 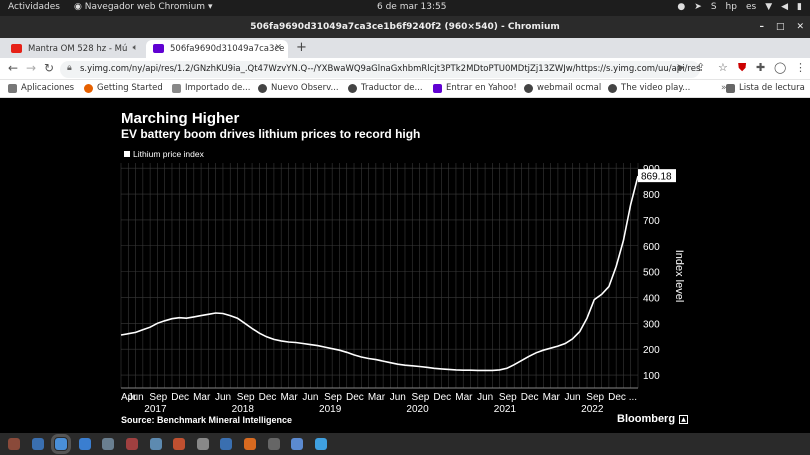 I want to click on close-window-icon: ✕, so click(x=800, y=27).